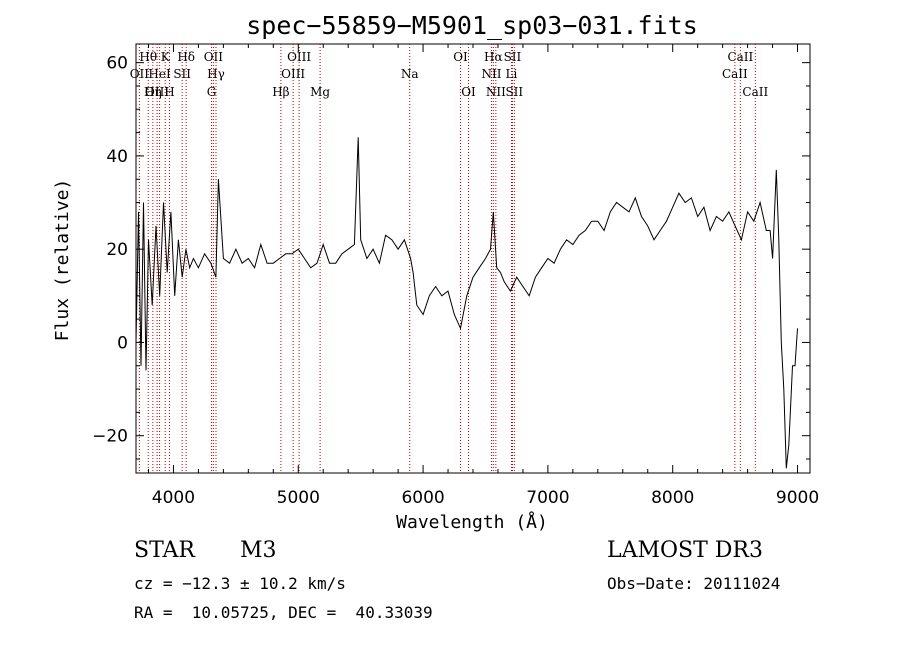  I want to click on x-tick-label: 9000, so click(797, 498).